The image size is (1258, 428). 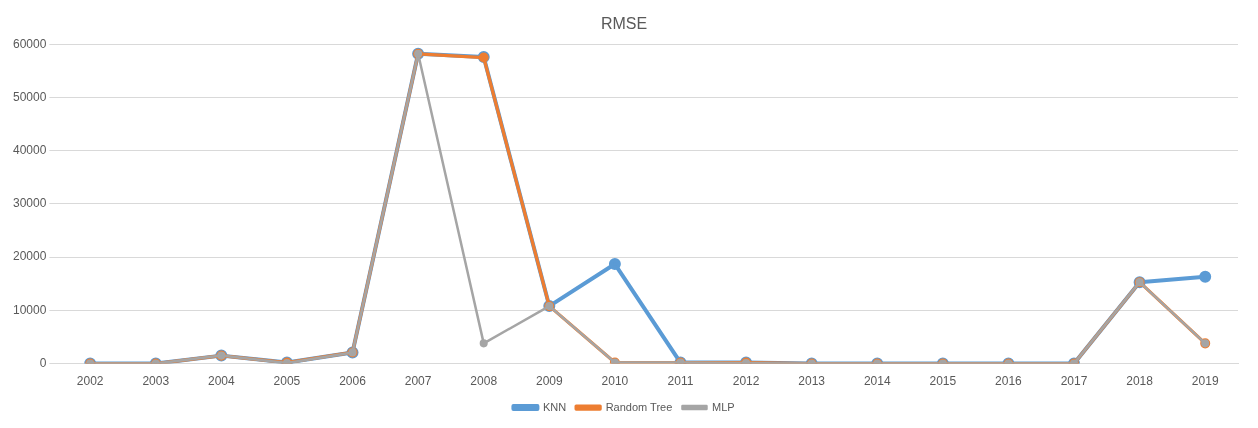 What do you see at coordinates (29, 203) in the screenshot?
I see `y-tick-label: 30000` at bounding box center [29, 203].